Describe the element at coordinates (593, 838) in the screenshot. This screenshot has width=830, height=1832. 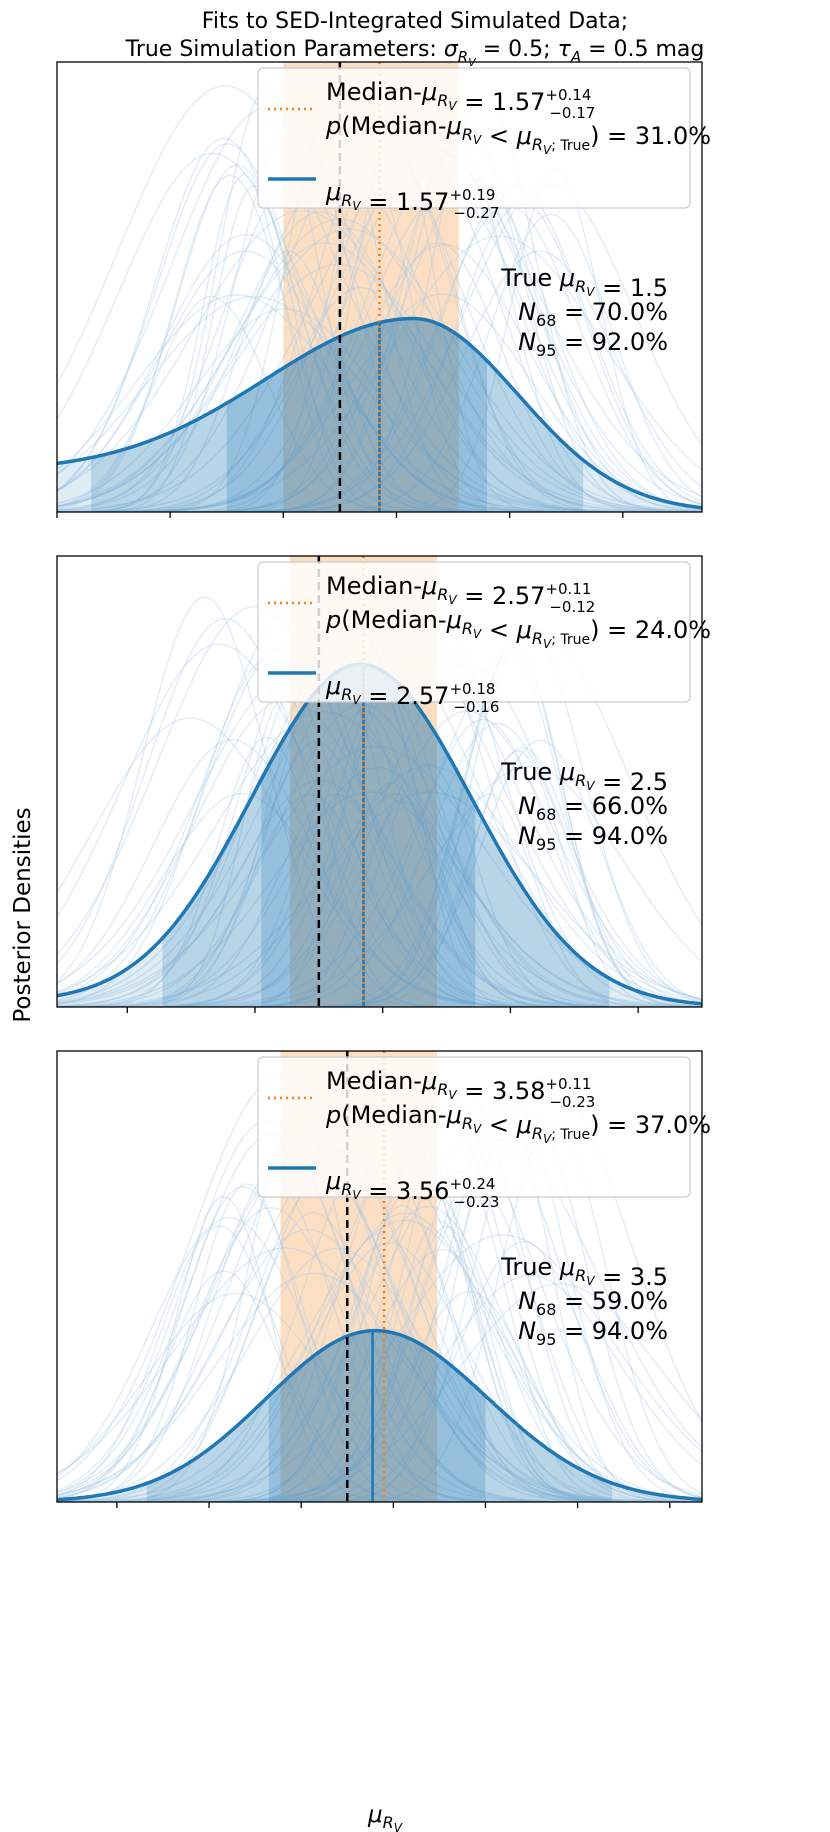
I see `annotation-n95-middle: N95 = 94.0%` at that location.